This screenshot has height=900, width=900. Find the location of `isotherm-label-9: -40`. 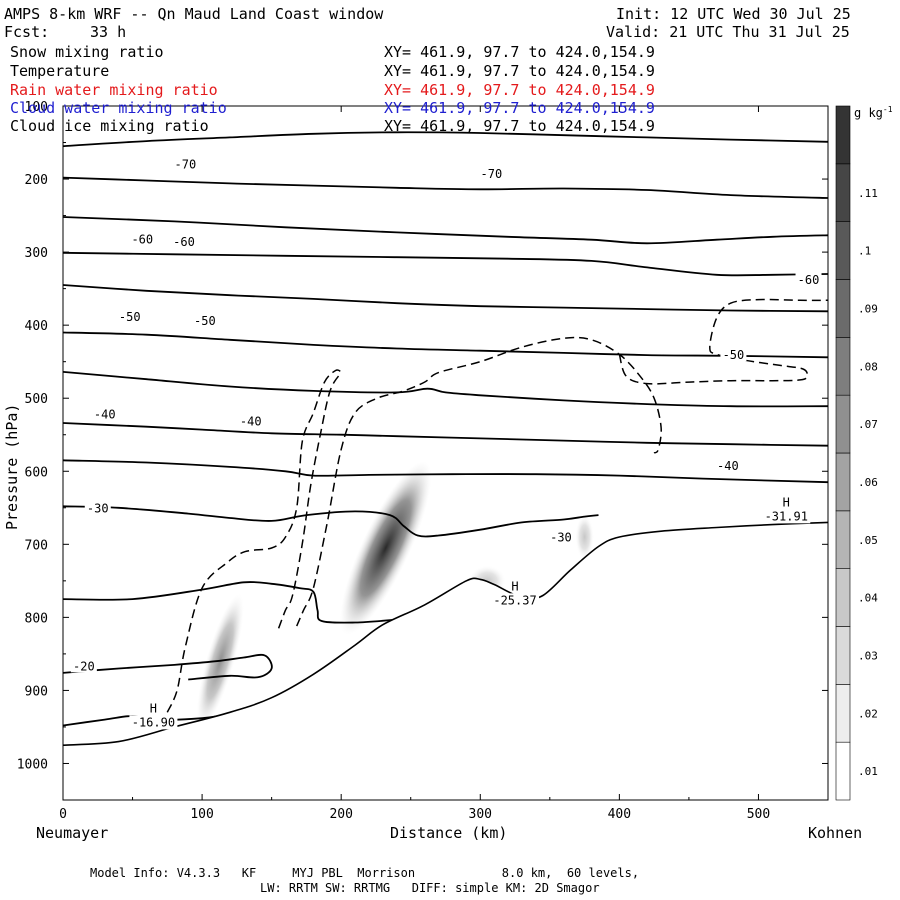

isotherm-label-9: -40 is located at coordinates (251, 422).